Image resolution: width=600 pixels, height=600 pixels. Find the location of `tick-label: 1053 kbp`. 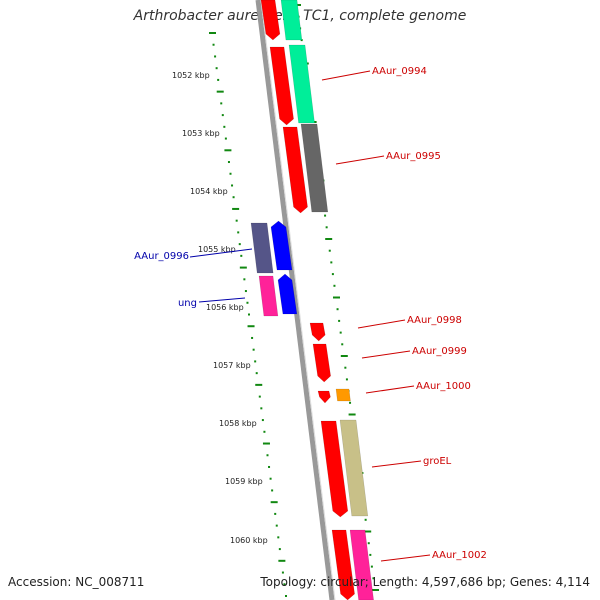

tick-label: 1053 kbp is located at coordinates (201, 133).